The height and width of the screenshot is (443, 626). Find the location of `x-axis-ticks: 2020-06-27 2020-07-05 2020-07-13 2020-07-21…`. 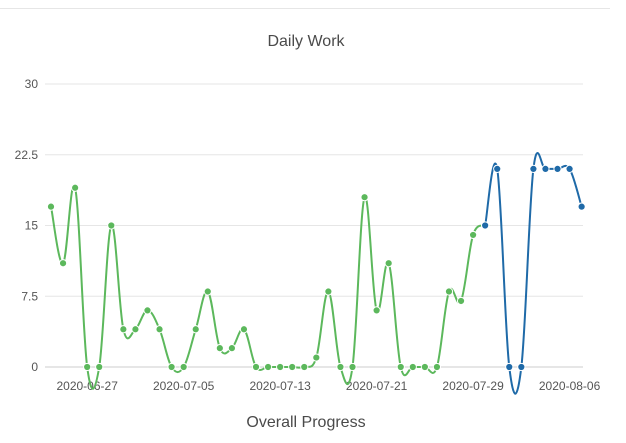

x-axis-ticks: 2020-06-27 2020-07-05 2020-07-13 2020-07-21… is located at coordinates (328, 386).